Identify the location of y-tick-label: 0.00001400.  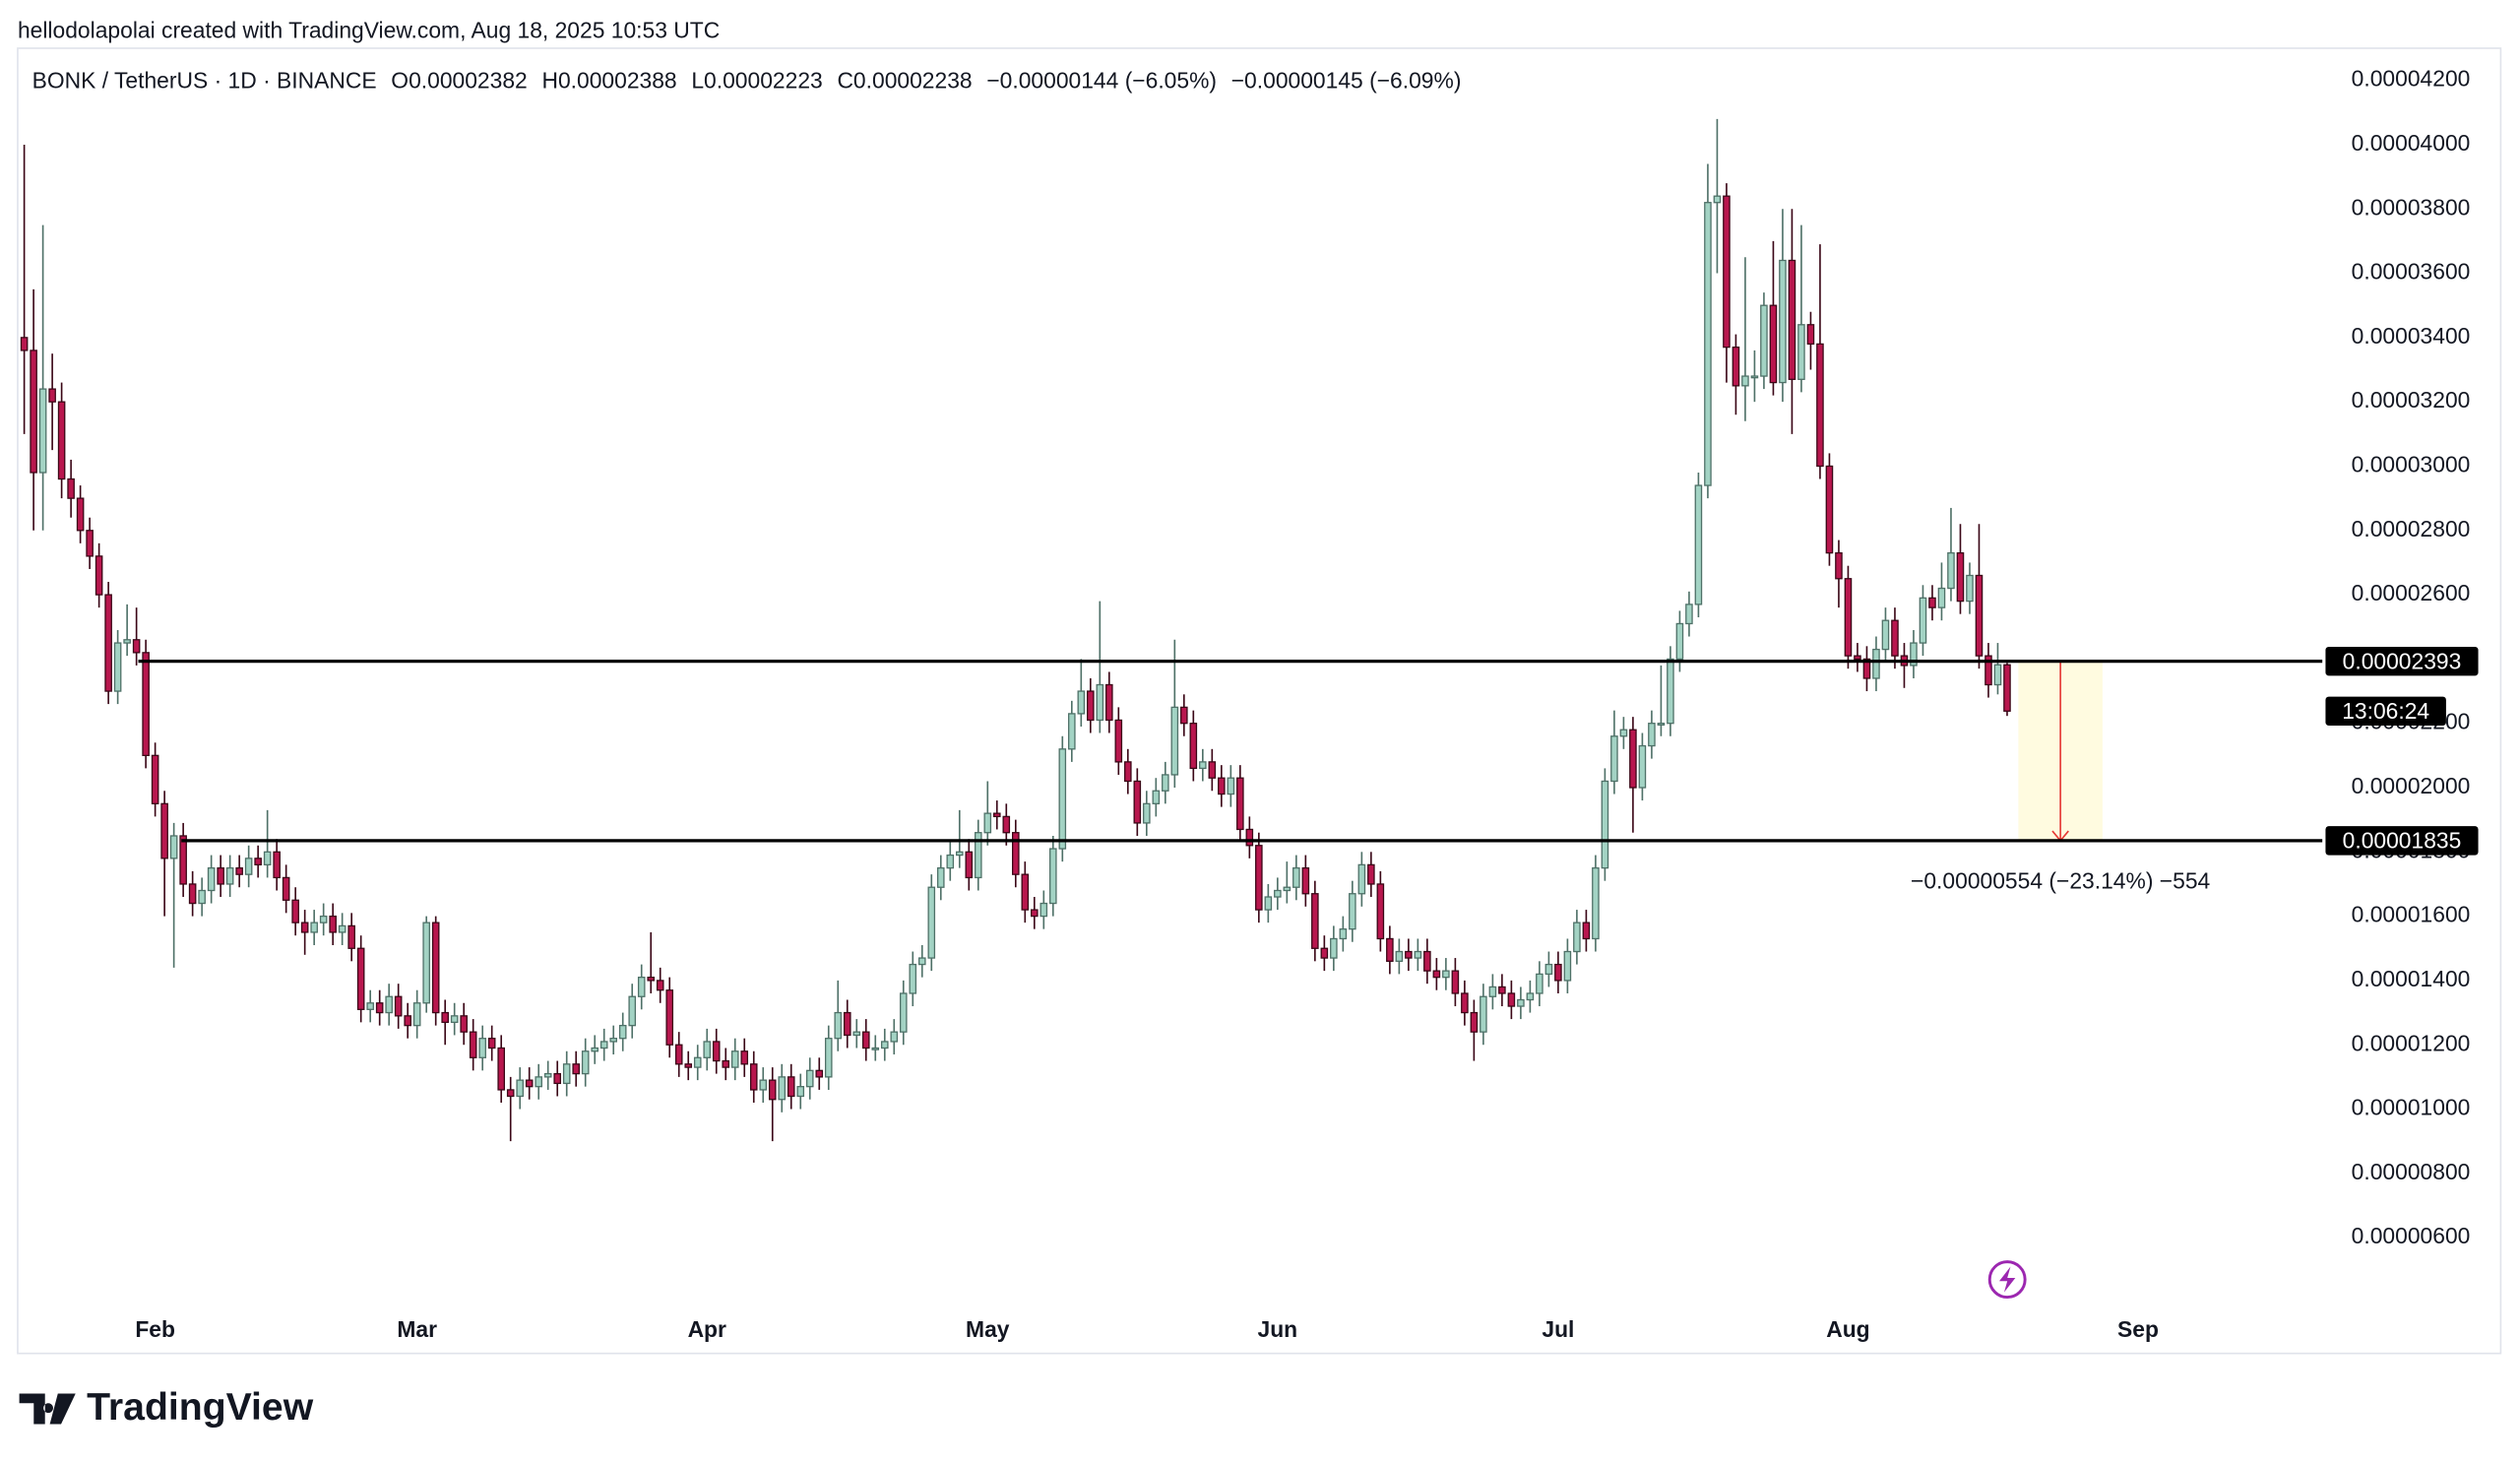
(2411, 979).